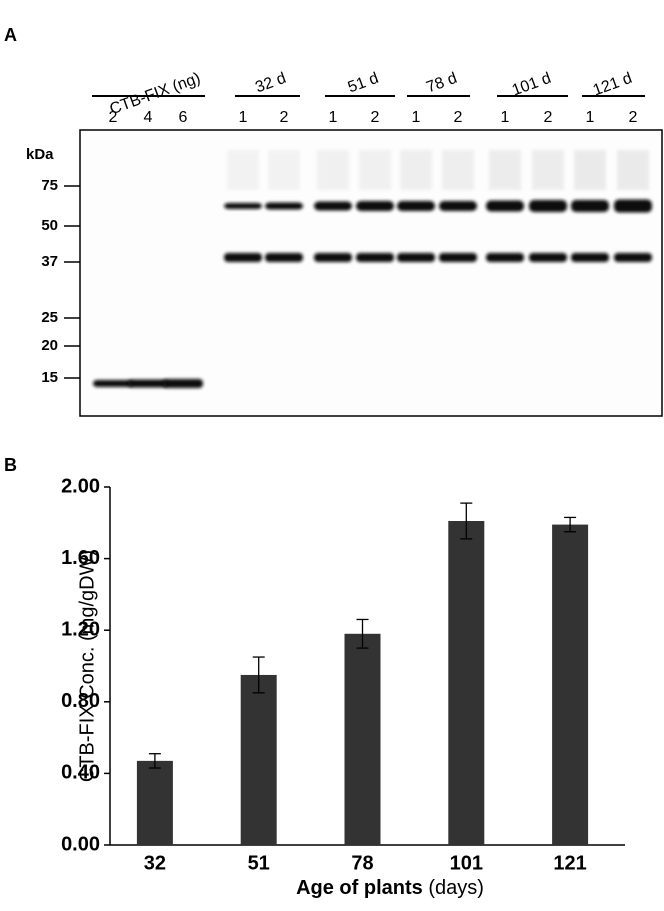  What do you see at coordinates (49, 377) in the screenshot?
I see `marker-label: 15` at bounding box center [49, 377].